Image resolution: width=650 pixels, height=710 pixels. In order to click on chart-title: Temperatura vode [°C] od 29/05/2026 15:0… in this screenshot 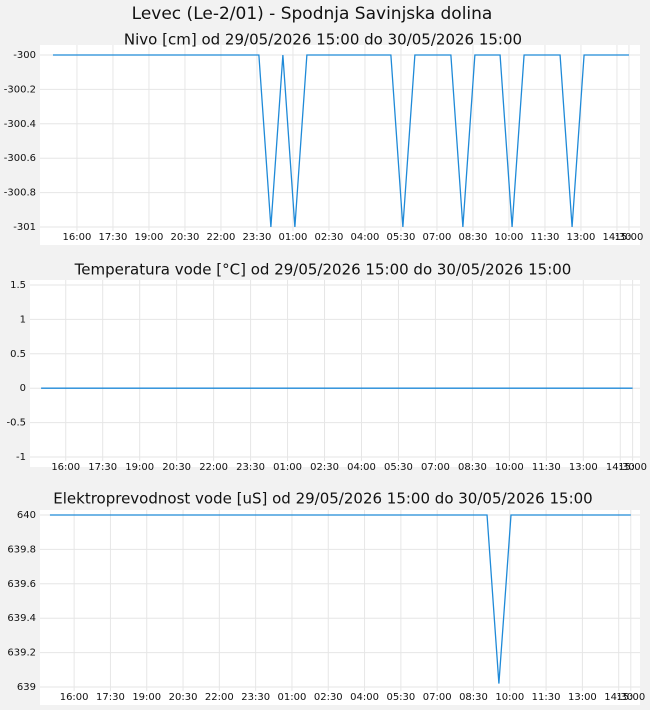, I will do `click(323, 270)`.